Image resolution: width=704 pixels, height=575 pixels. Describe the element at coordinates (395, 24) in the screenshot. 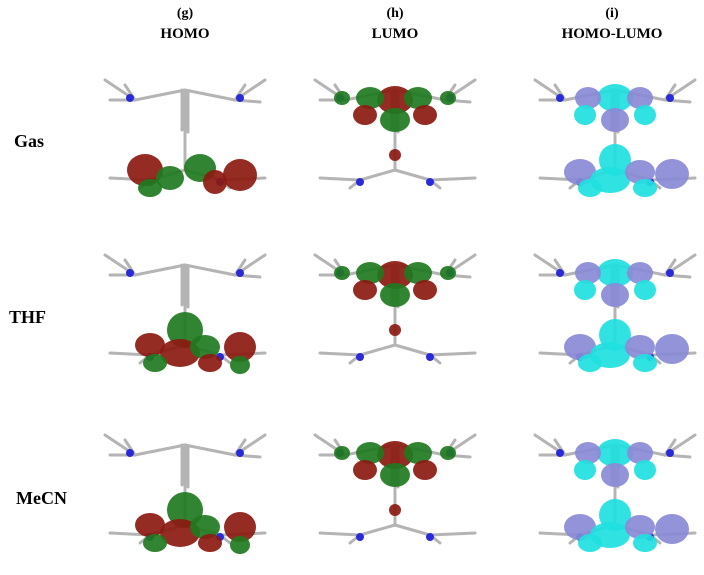

I see `column-header-lumo: (h) LUMO` at that location.